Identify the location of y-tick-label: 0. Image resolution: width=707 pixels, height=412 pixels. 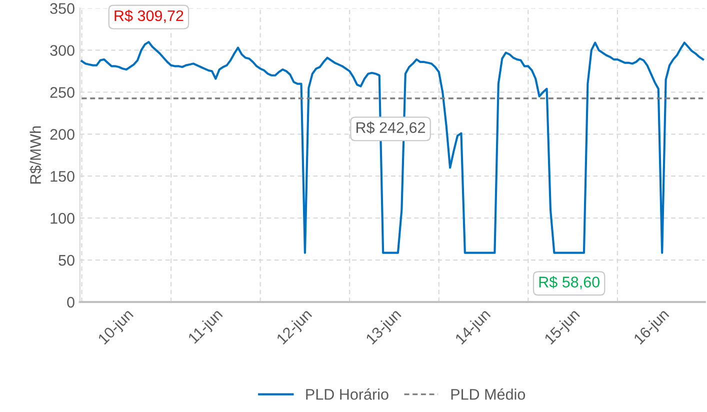
(70, 302).